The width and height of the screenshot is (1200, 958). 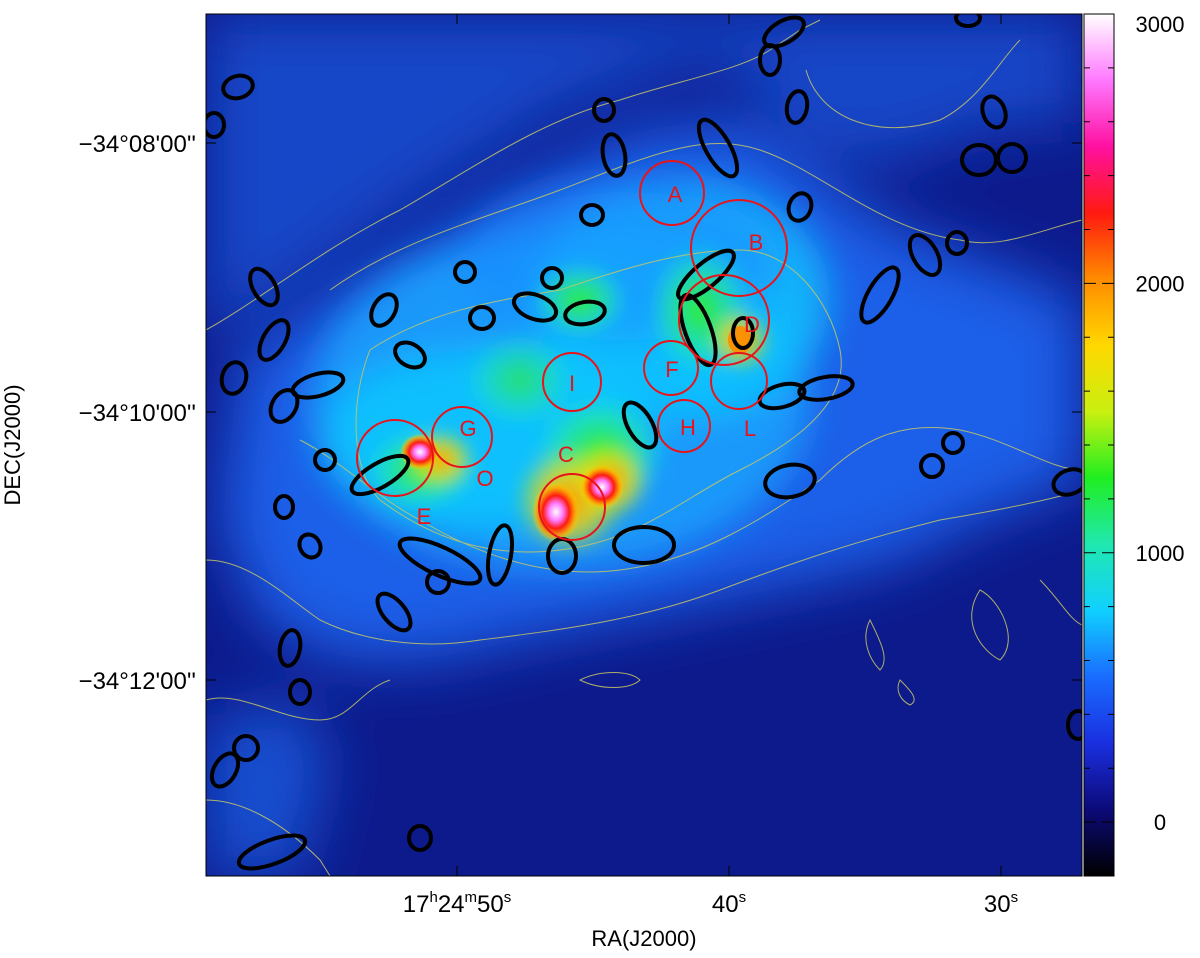 What do you see at coordinates (566, 454) in the screenshot?
I see `region-label-c: C` at bounding box center [566, 454].